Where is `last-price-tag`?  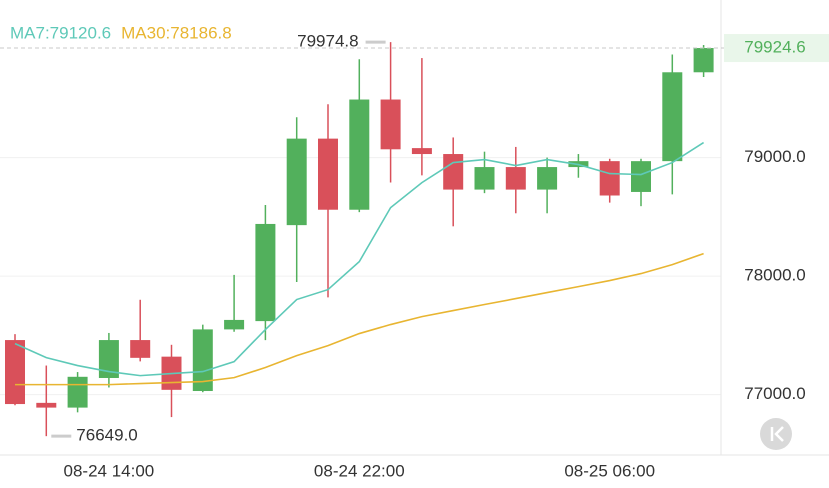 last-price-tag is located at coordinates (776, 48).